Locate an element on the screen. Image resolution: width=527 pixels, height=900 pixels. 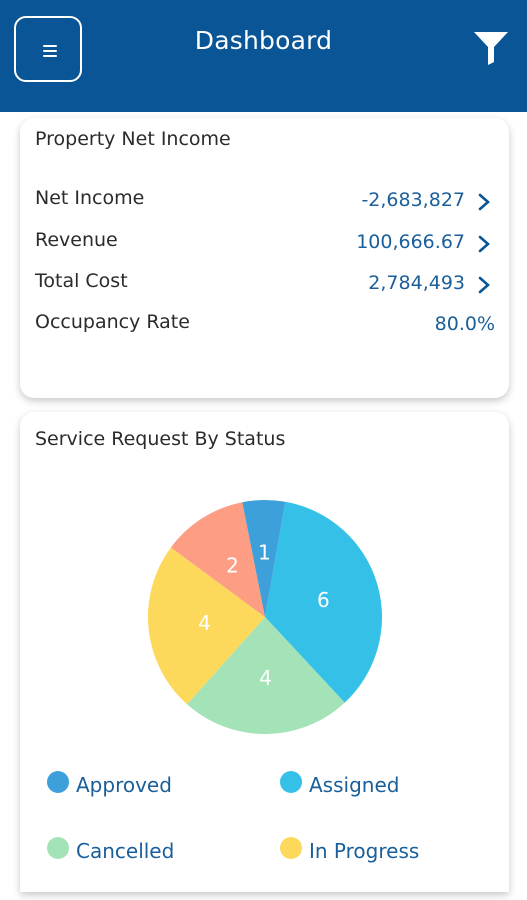
pie-data-label-2: 4 is located at coordinates (204, 623).